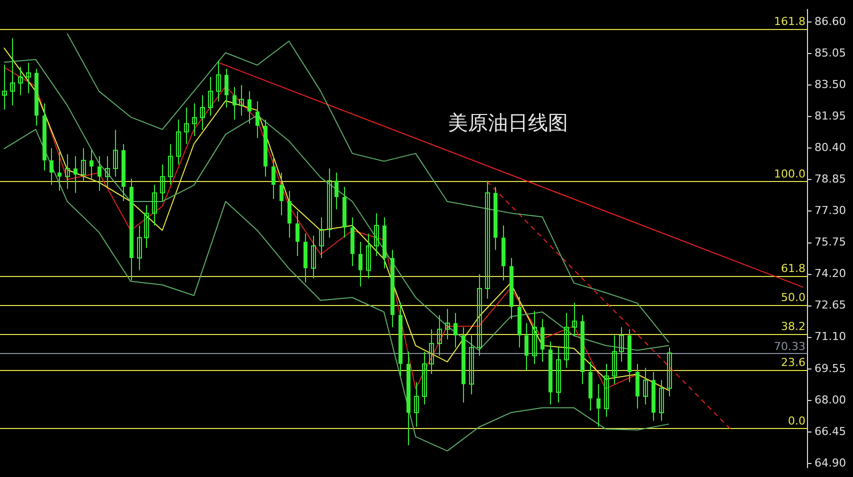 The image size is (853, 477). What do you see at coordinates (830, 431) in the screenshot?
I see `y-tick-label: 66.45` at bounding box center [830, 431].